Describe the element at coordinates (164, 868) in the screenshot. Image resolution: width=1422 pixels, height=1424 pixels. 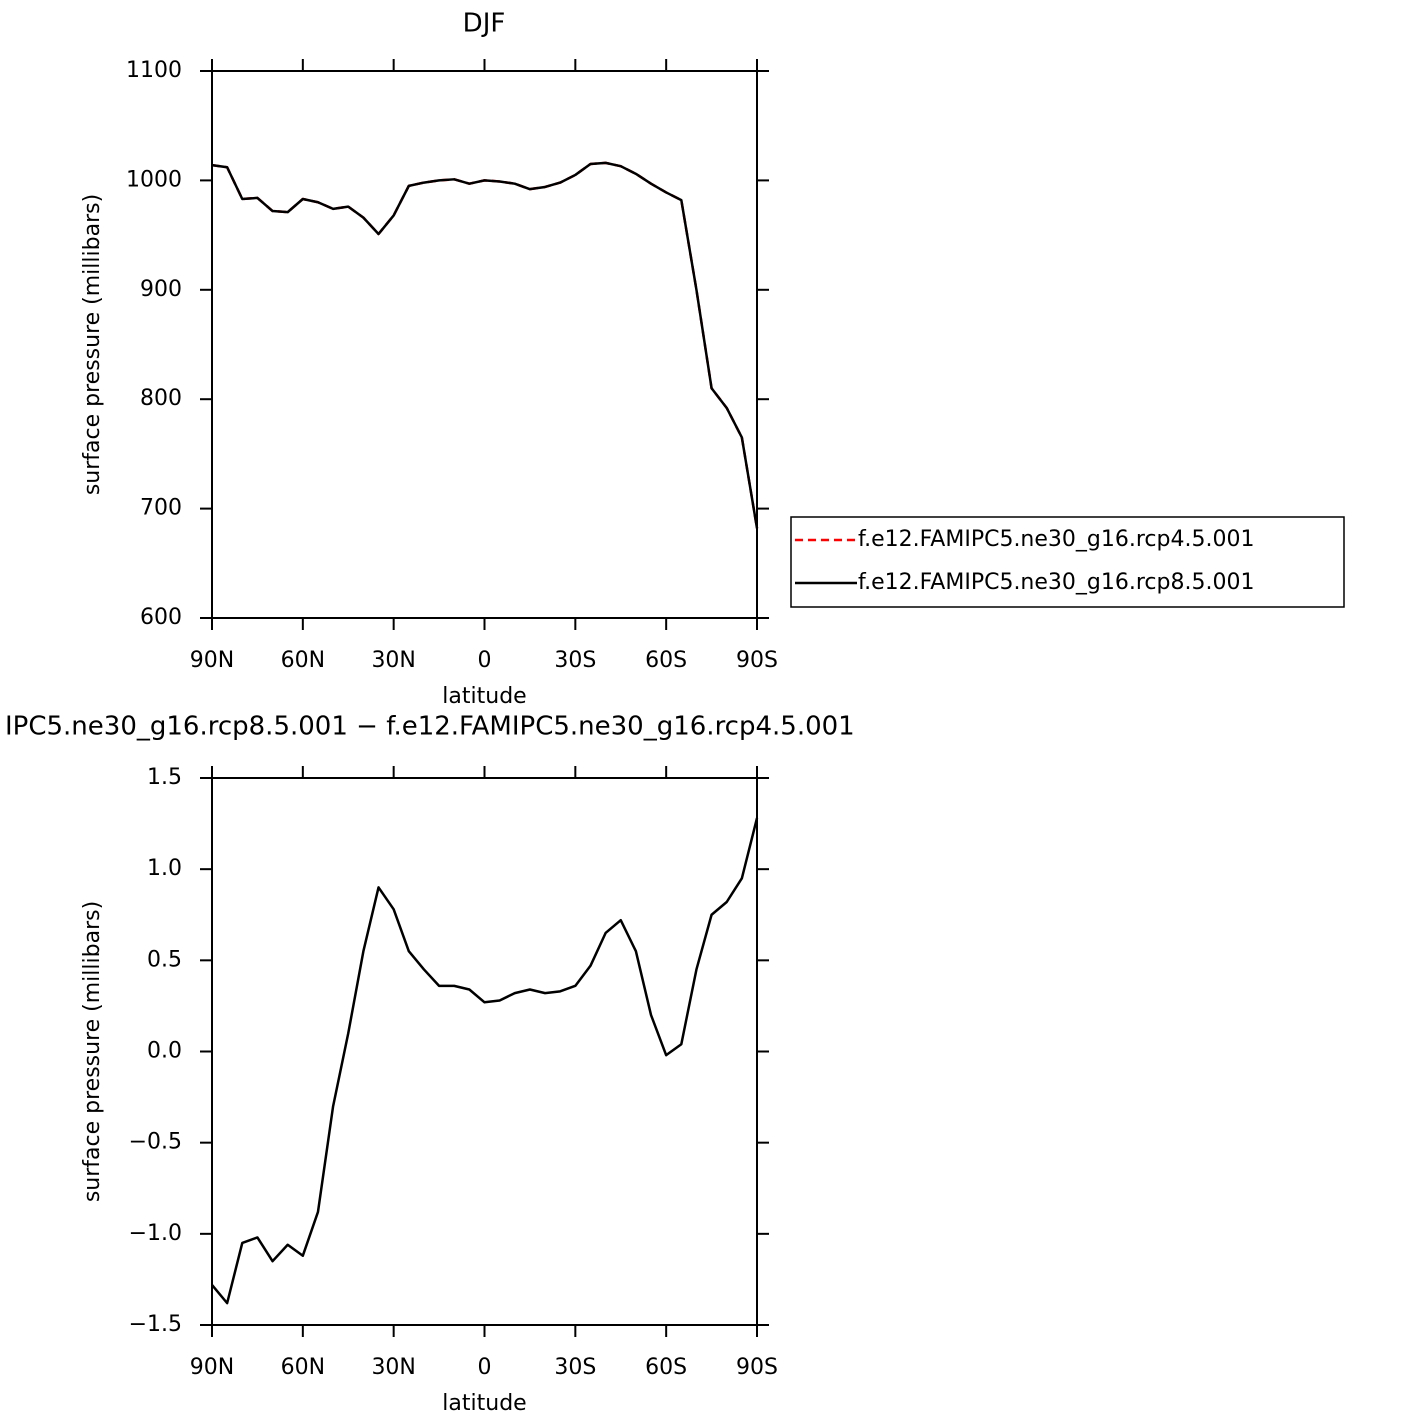
I see `y-tick-label: 1.0` at that location.